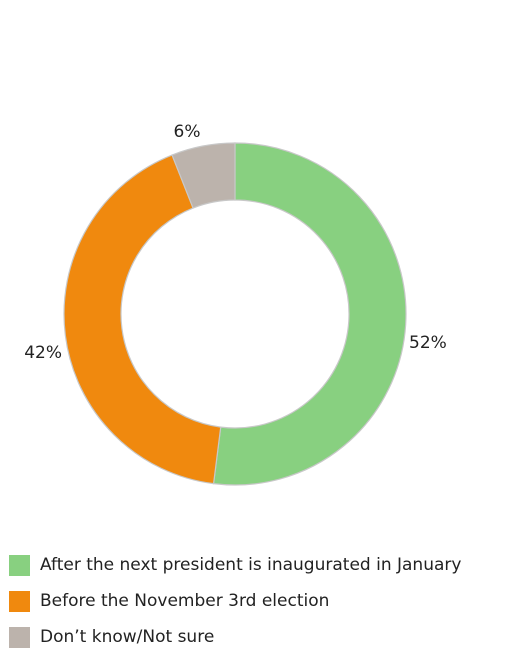 The width and height of the screenshot is (518, 648). I want to click on slice-value-label: 6%, so click(187, 132).